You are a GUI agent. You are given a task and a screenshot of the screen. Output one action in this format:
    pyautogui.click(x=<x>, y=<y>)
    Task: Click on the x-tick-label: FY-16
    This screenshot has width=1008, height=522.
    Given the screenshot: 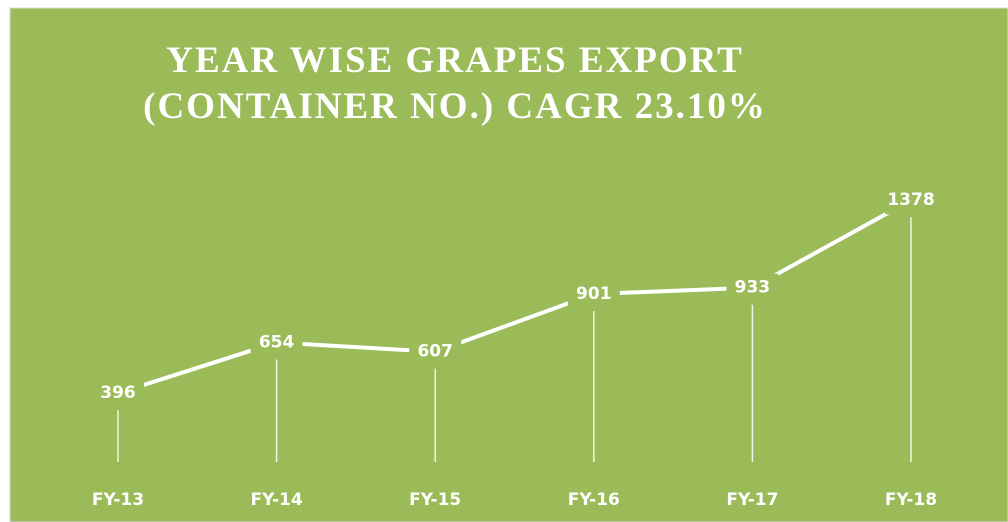 What is the action you would take?
    pyautogui.click(x=594, y=500)
    